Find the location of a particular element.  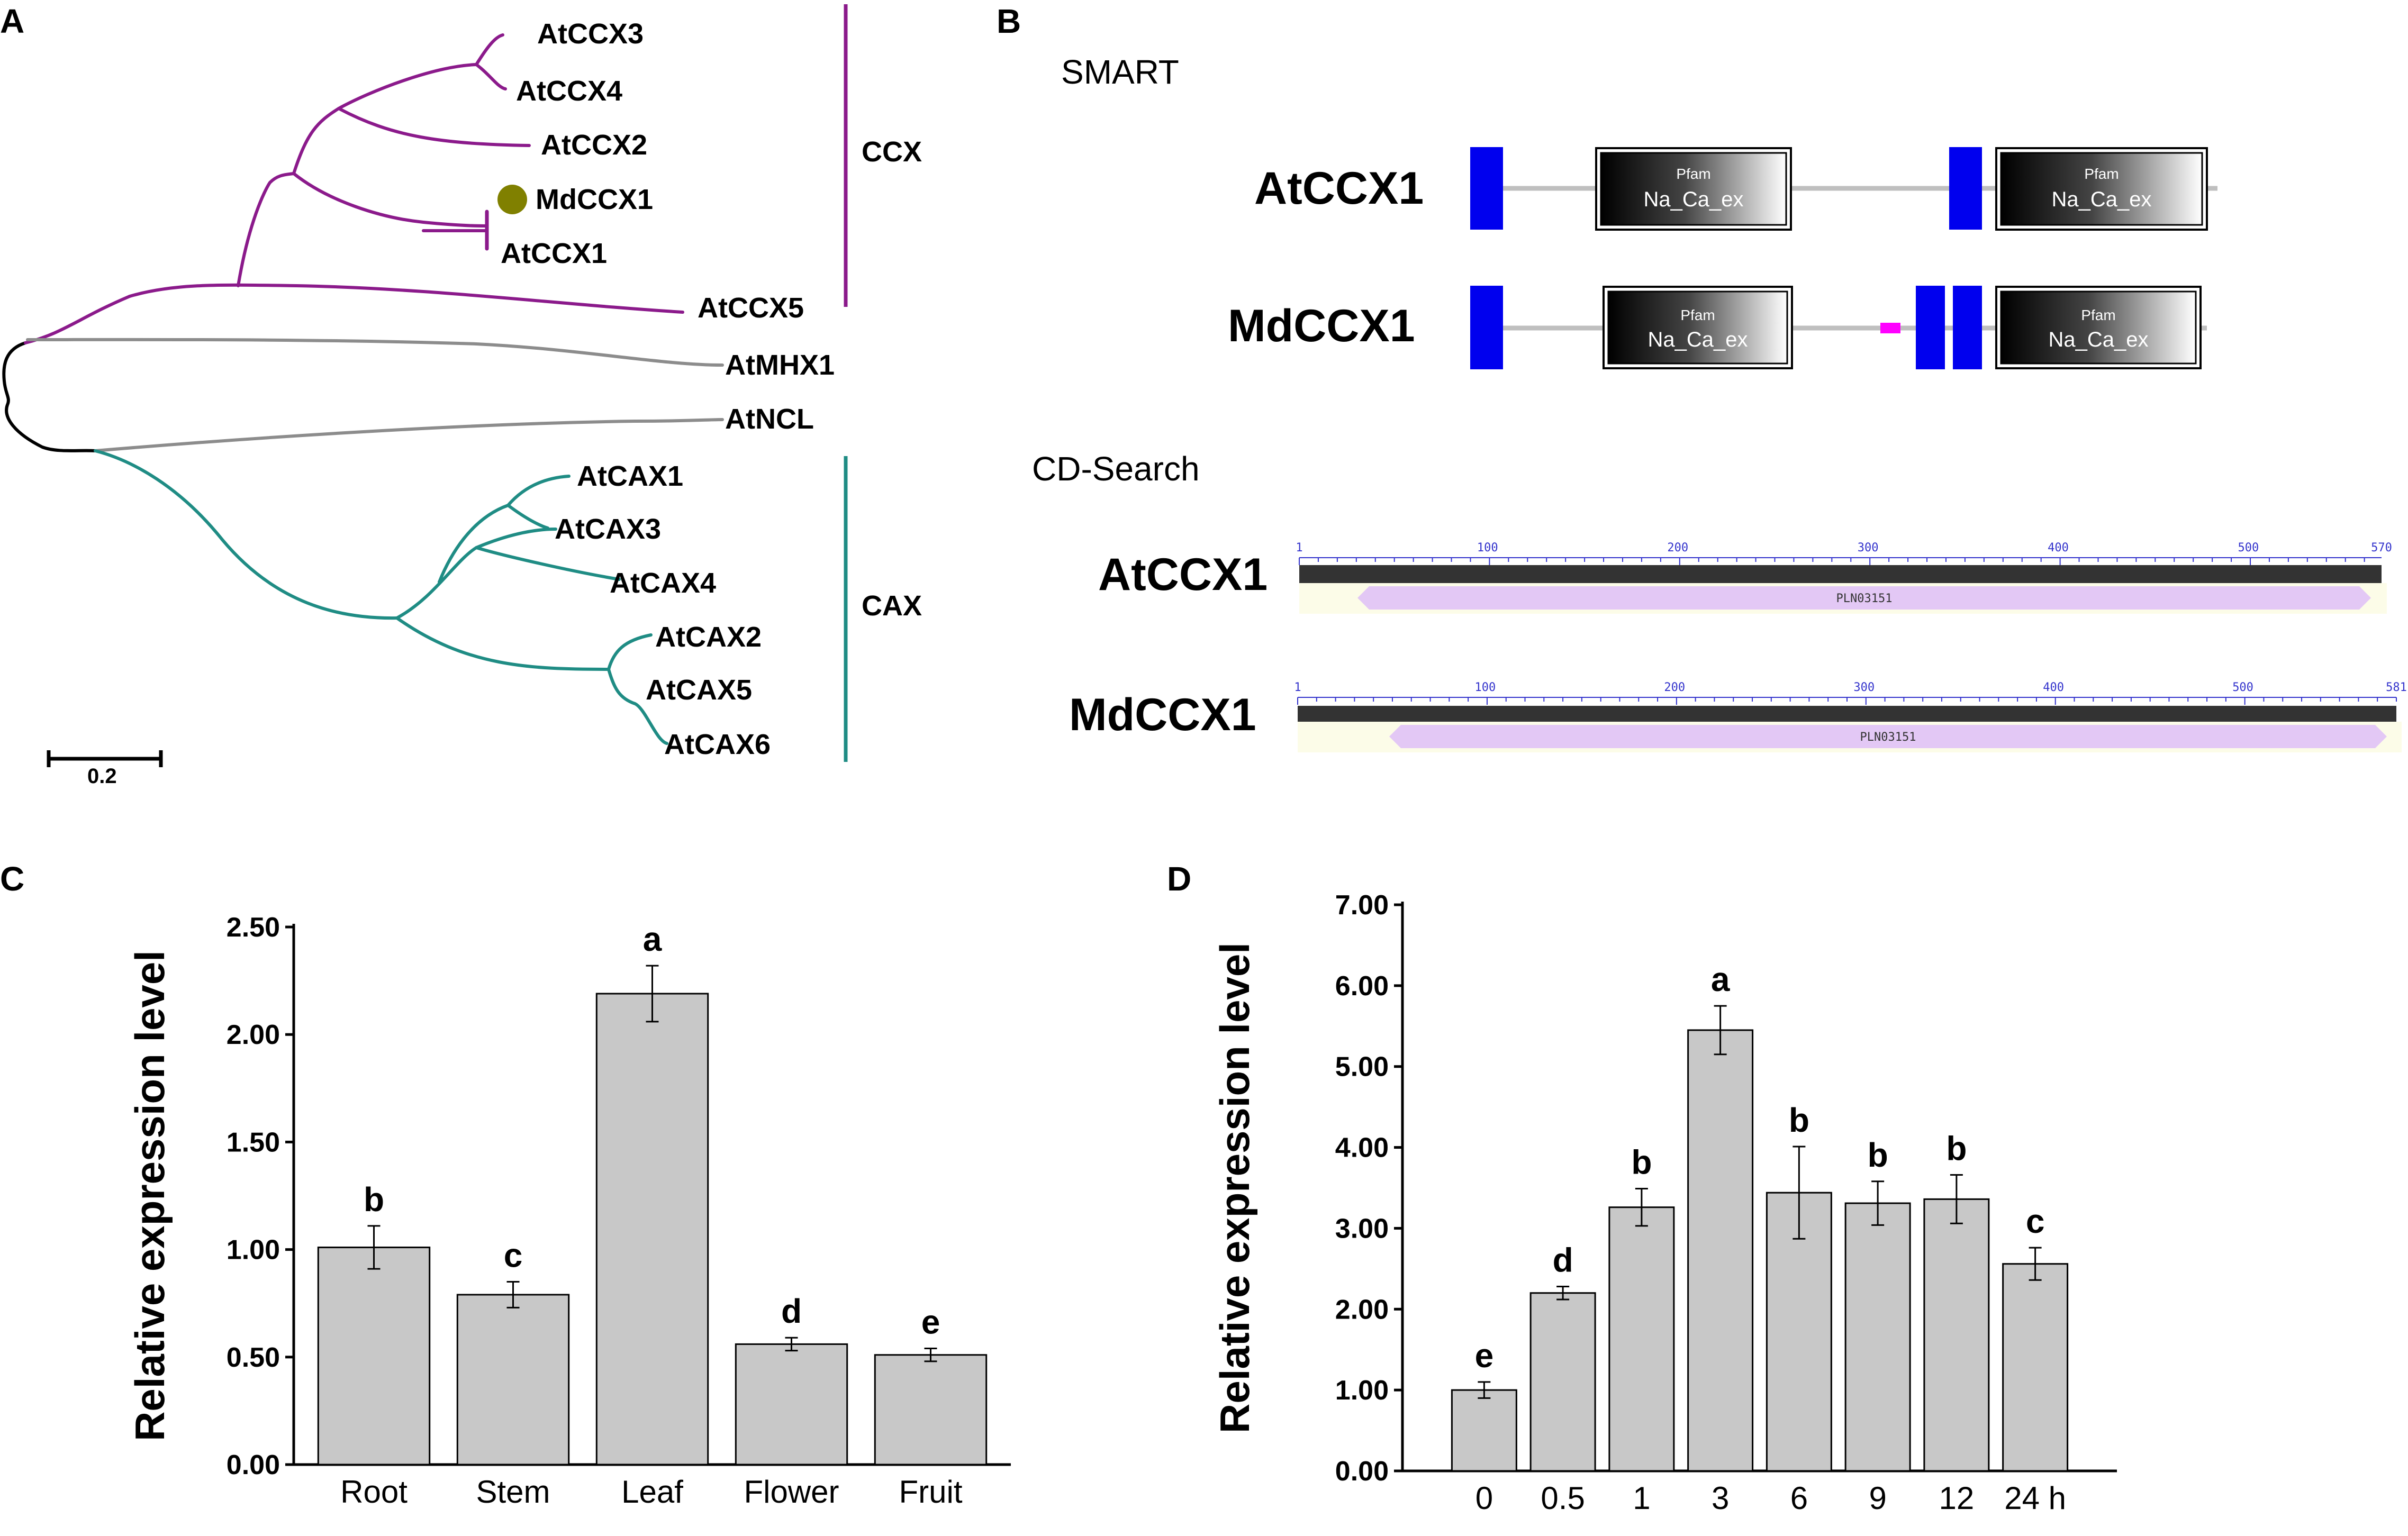

y-tick-label: 6.00 is located at coordinates (1362, 986).